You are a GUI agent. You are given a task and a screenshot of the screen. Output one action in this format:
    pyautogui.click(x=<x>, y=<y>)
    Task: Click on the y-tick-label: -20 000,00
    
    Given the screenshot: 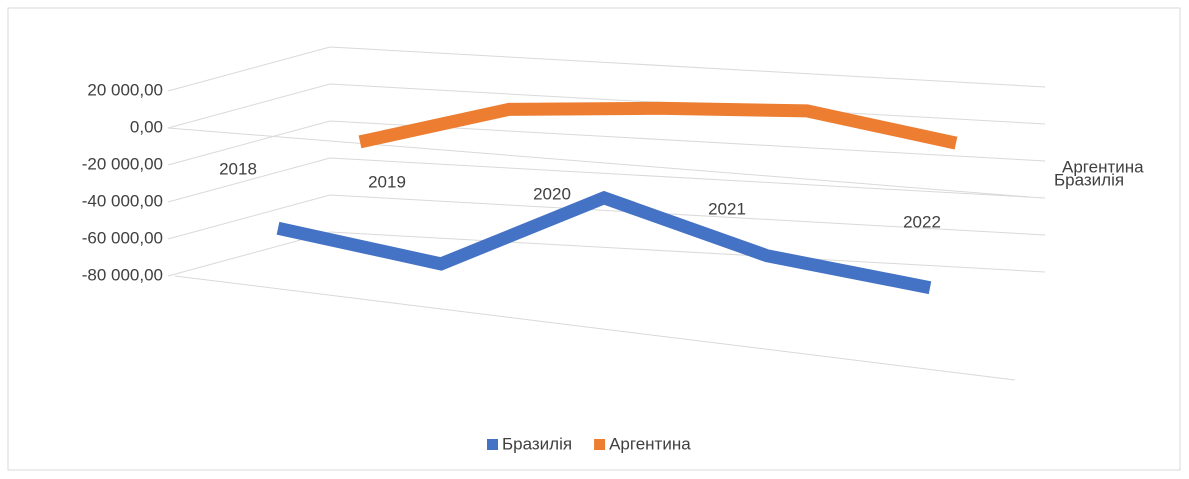 What is the action you would take?
    pyautogui.click(x=122, y=163)
    